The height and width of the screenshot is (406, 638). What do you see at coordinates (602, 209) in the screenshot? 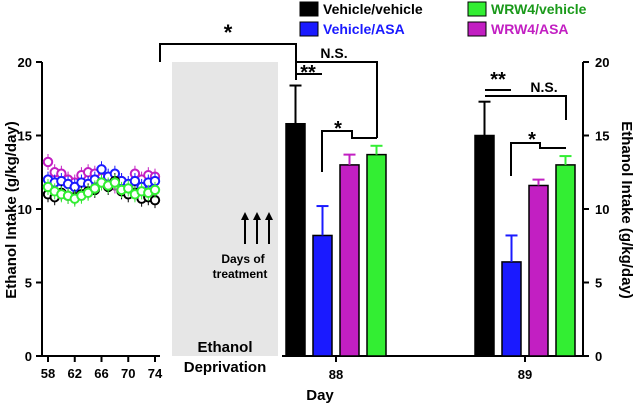
I see `right-y-tick-label: 10` at bounding box center [602, 209].